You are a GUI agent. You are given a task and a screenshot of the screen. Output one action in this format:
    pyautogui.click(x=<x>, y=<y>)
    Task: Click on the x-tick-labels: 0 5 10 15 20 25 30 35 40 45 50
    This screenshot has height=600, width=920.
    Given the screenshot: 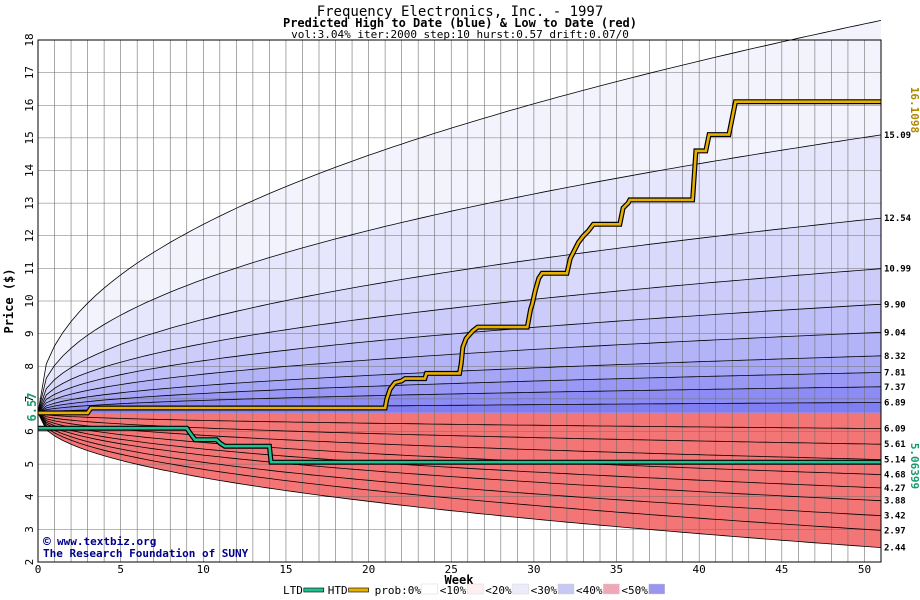 What is the action you would take?
    pyautogui.click(x=453, y=569)
    